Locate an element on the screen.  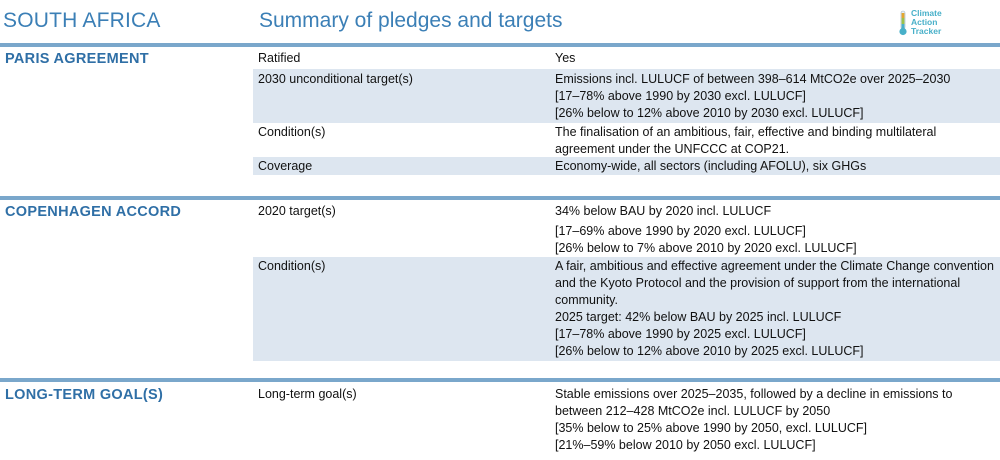
thermometer-icon is located at coordinates (903, 23).